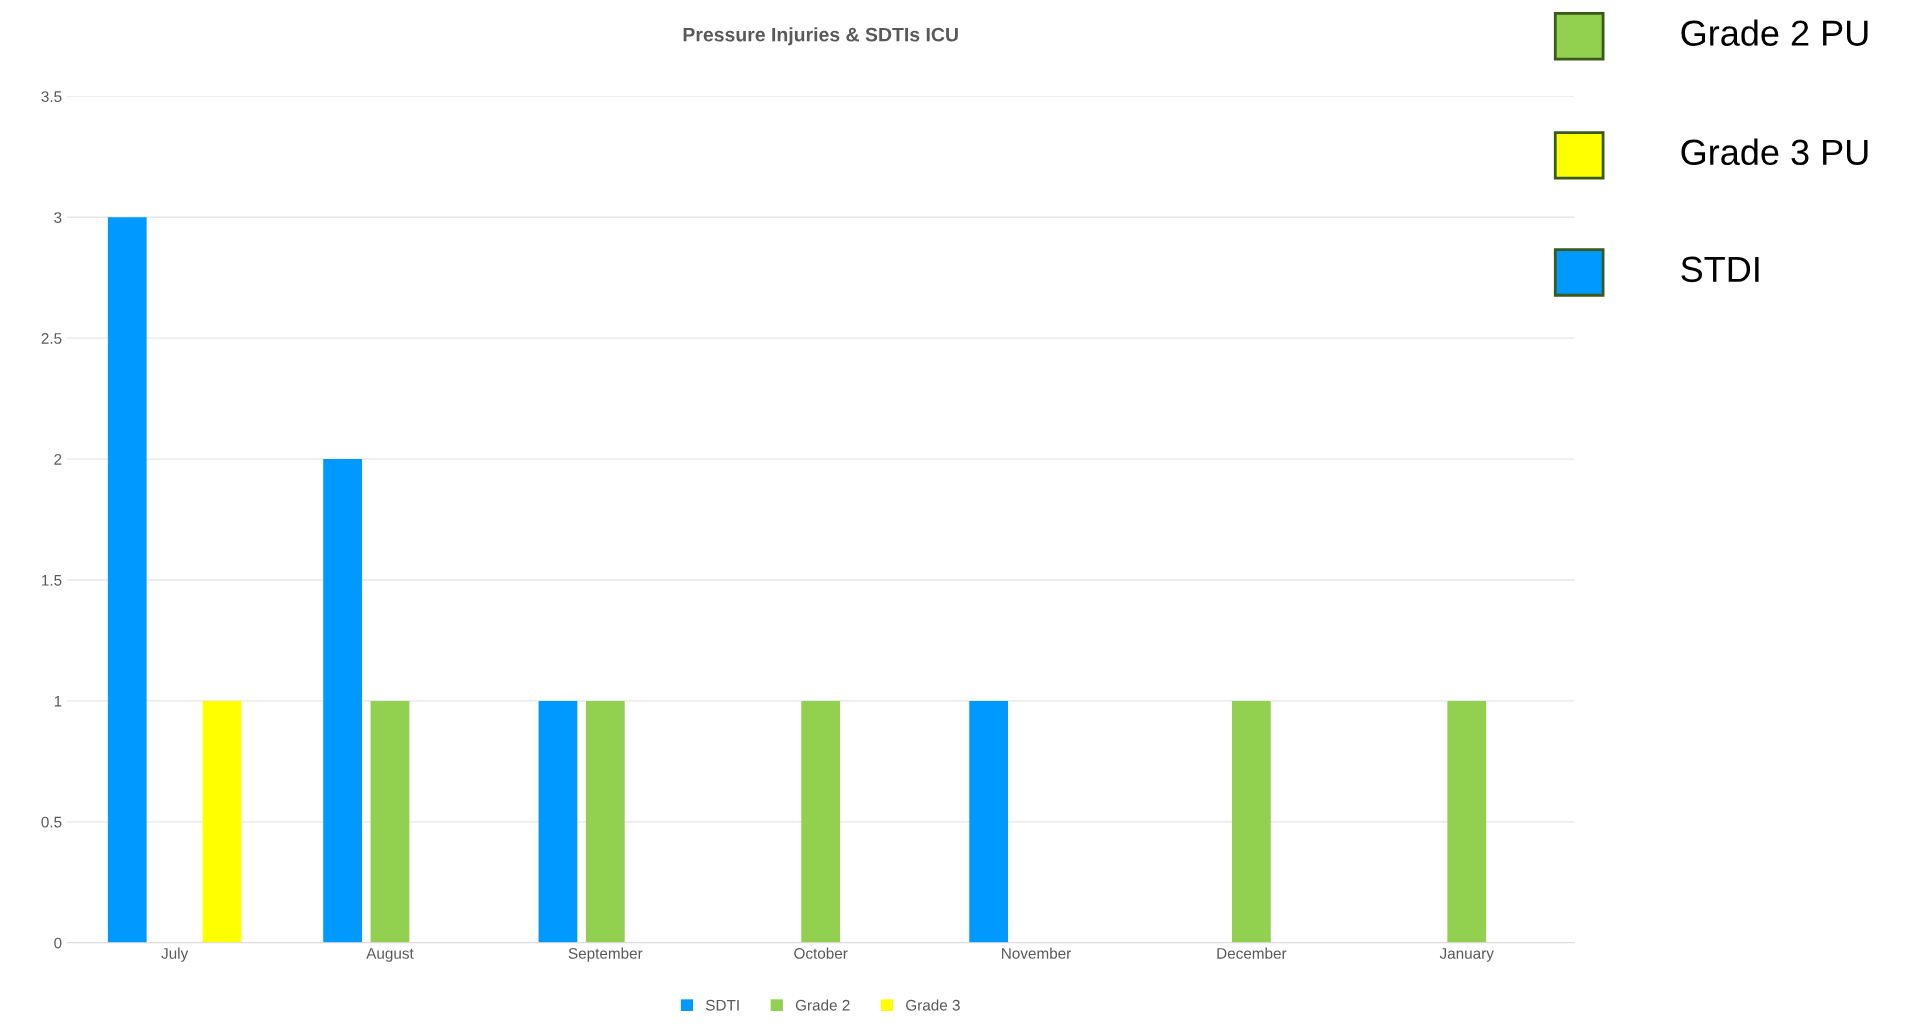 This screenshot has width=1913, height=1036. I want to click on y-tick-label: 3.5, so click(51, 97).